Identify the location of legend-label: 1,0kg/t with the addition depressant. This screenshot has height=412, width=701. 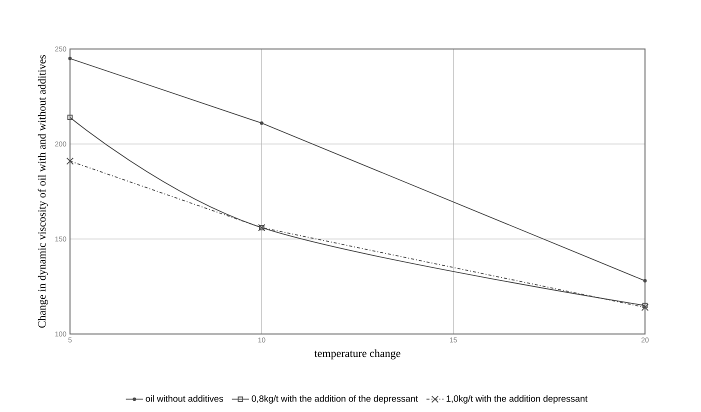
(517, 399).